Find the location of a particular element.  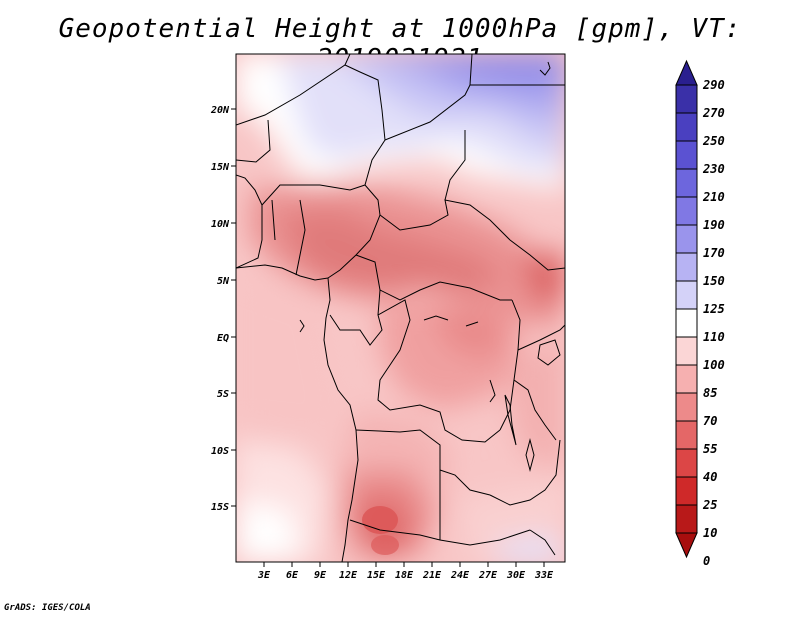

colorbar-bottom-arrow is located at coordinates (686, 545).